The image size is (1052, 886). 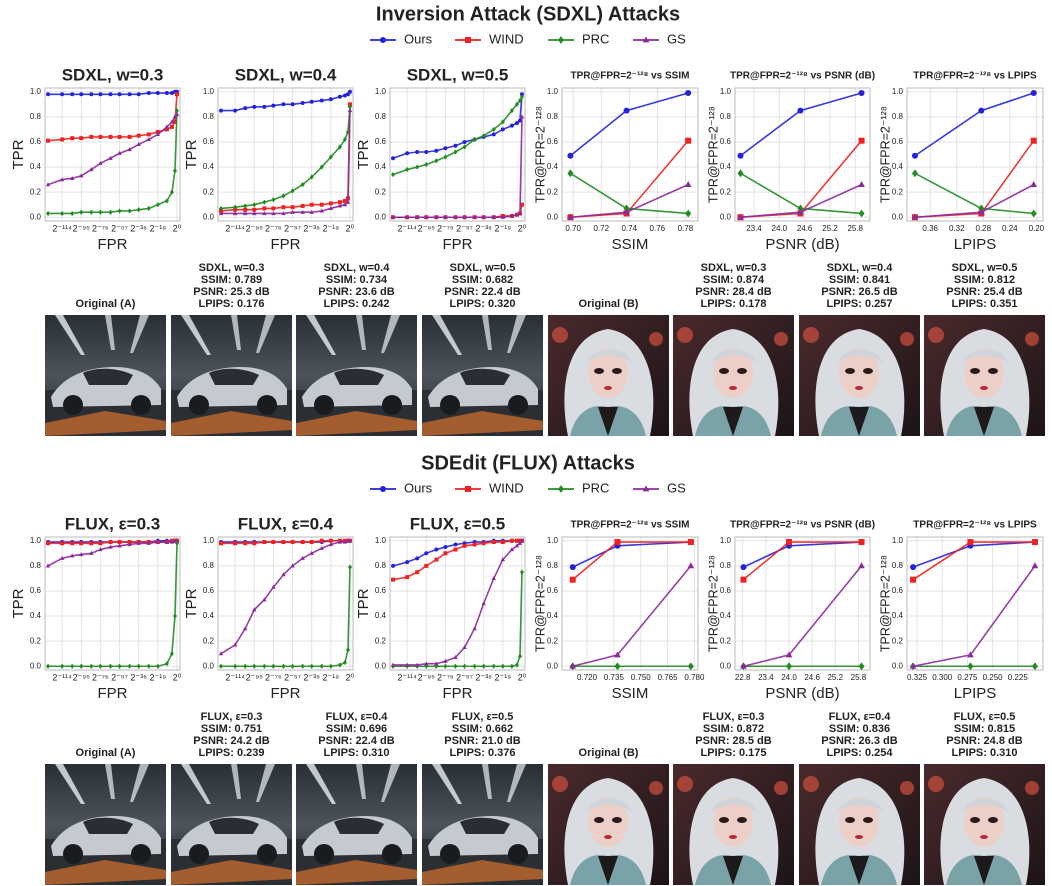 What do you see at coordinates (743, 677) in the screenshot?
I see `x-tick-label: 22.8` at bounding box center [743, 677].